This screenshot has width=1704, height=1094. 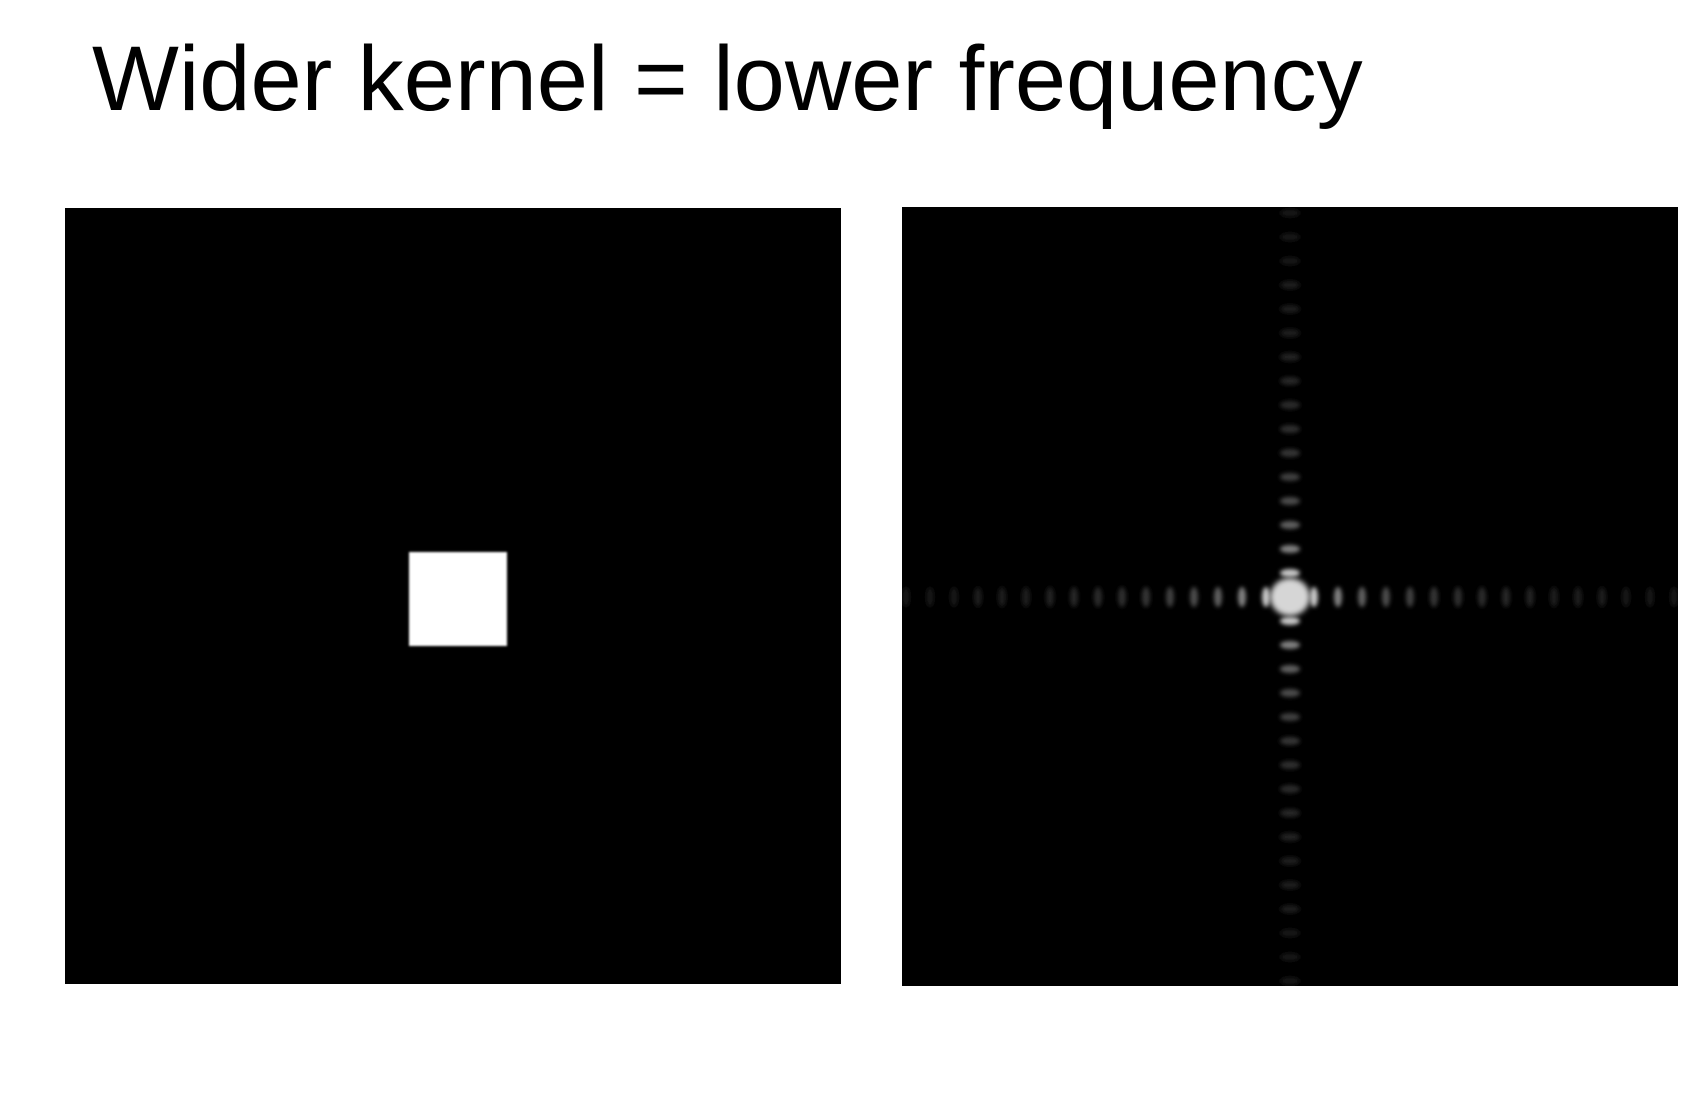 What do you see at coordinates (727, 79) in the screenshot?
I see `slide-title: Wider kernel = lower frequency` at bounding box center [727, 79].